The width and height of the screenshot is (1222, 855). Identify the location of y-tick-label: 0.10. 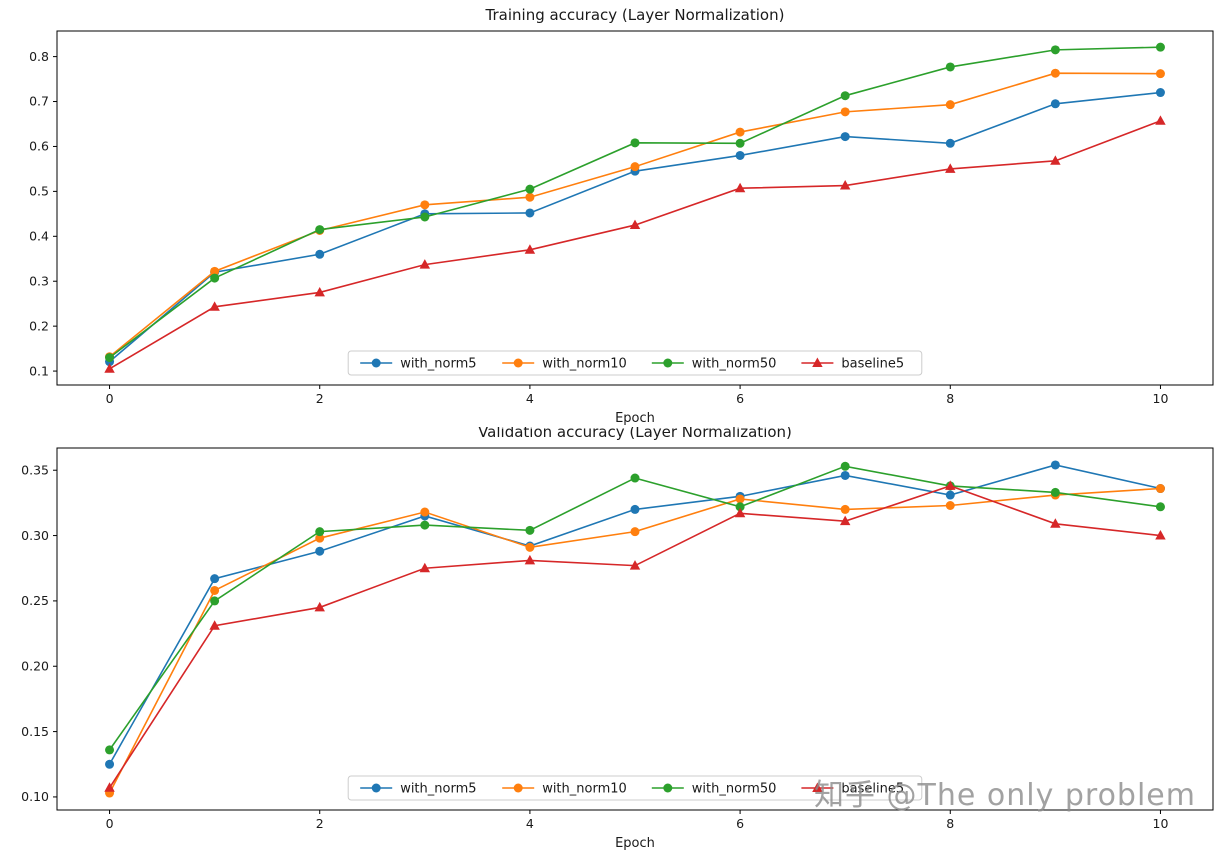
(35, 796).